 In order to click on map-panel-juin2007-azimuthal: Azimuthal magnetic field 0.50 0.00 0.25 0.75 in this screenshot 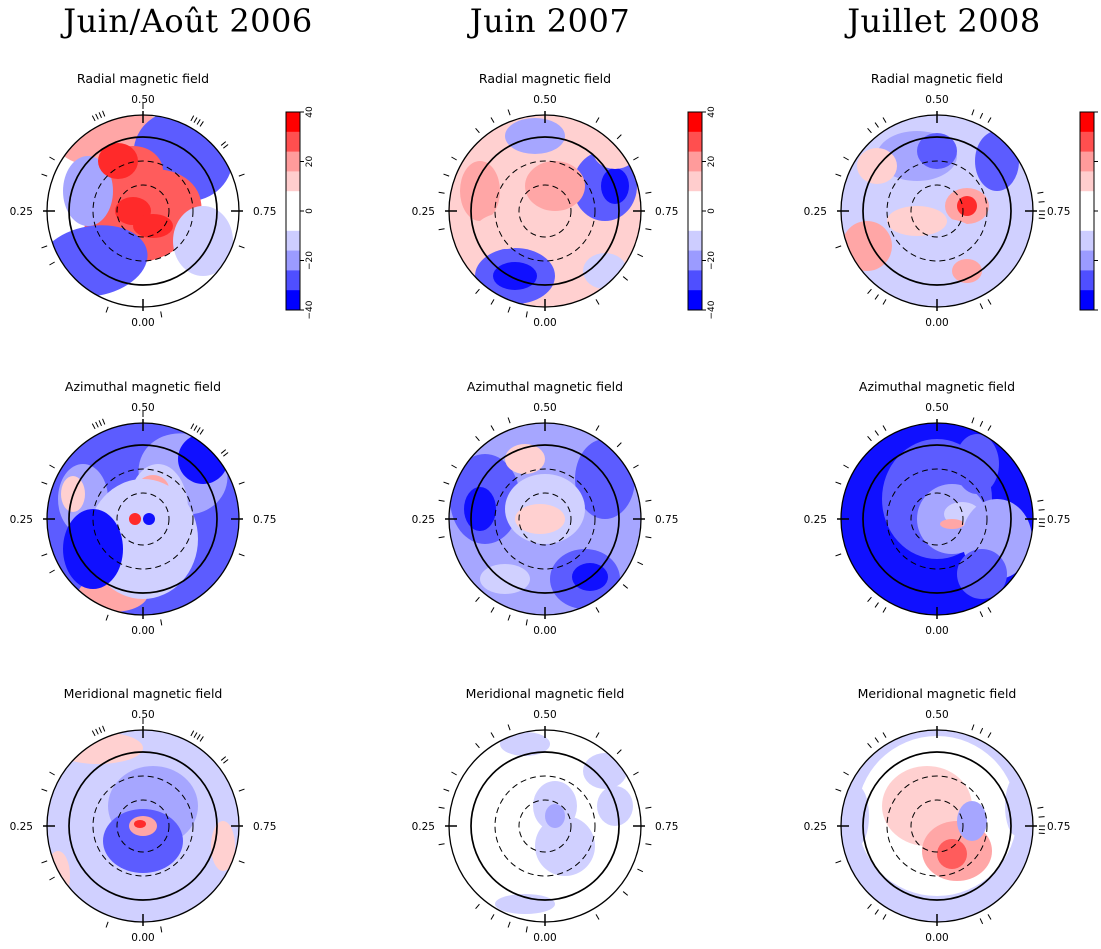, I will do `click(545, 508)`.